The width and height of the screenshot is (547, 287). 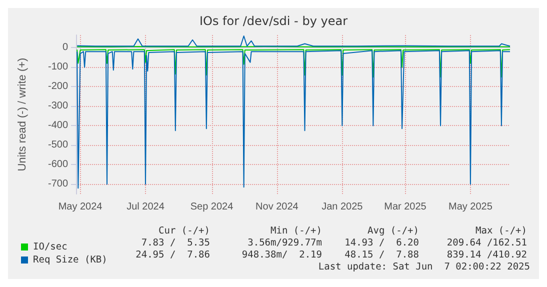 I want to click on y-tick-label: -500, so click(x=58, y=145).